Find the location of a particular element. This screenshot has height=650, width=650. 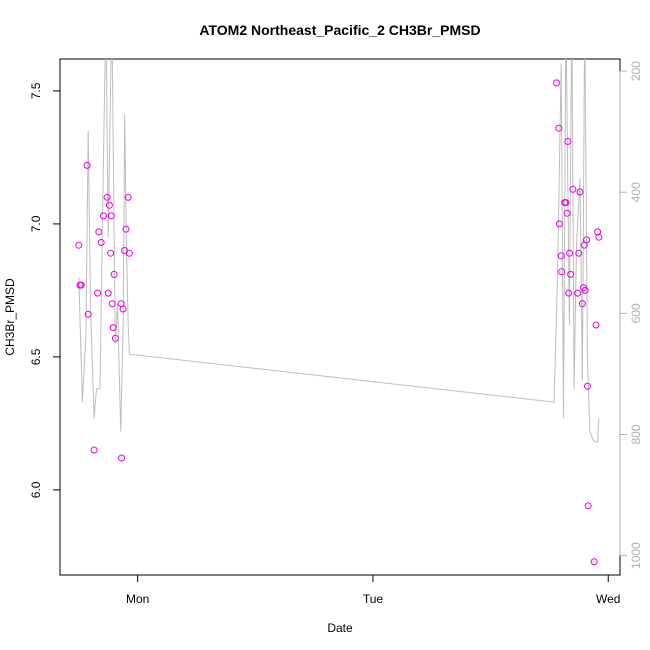

y2-tick-label: 200 is located at coordinates (636, 71).